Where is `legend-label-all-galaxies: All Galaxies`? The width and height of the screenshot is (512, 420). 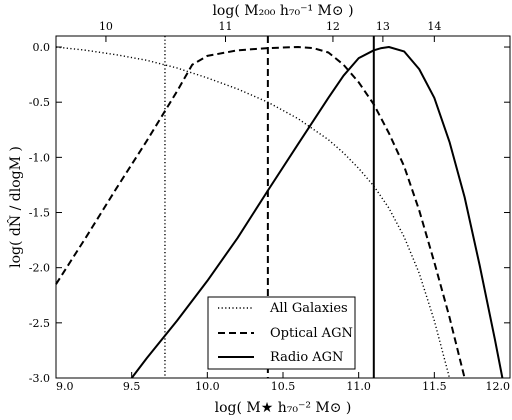 legend-label-all-galaxies: All Galaxies is located at coordinates (308, 308).